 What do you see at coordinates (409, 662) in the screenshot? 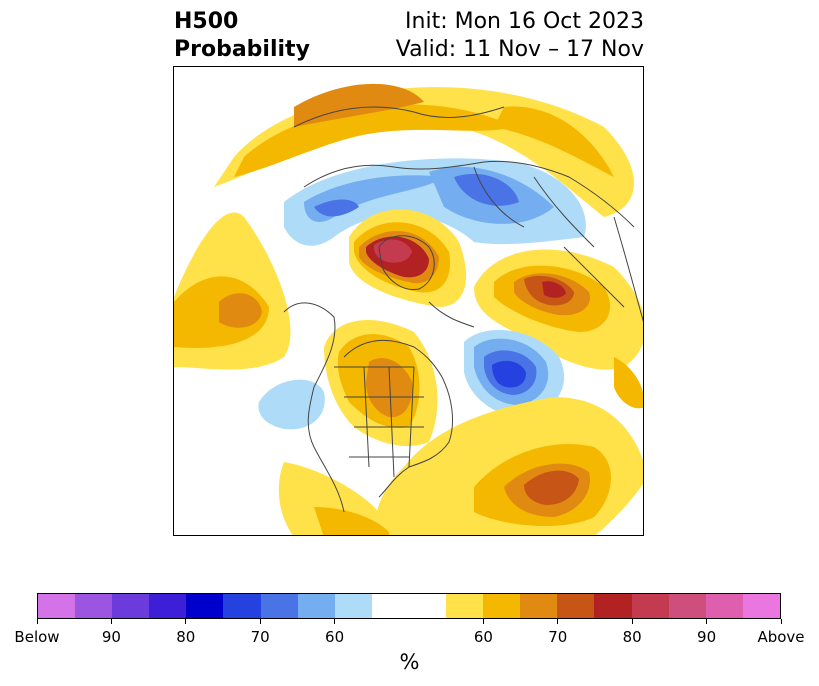
I see `colorbar-unit-label: %` at bounding box center [409, 662].